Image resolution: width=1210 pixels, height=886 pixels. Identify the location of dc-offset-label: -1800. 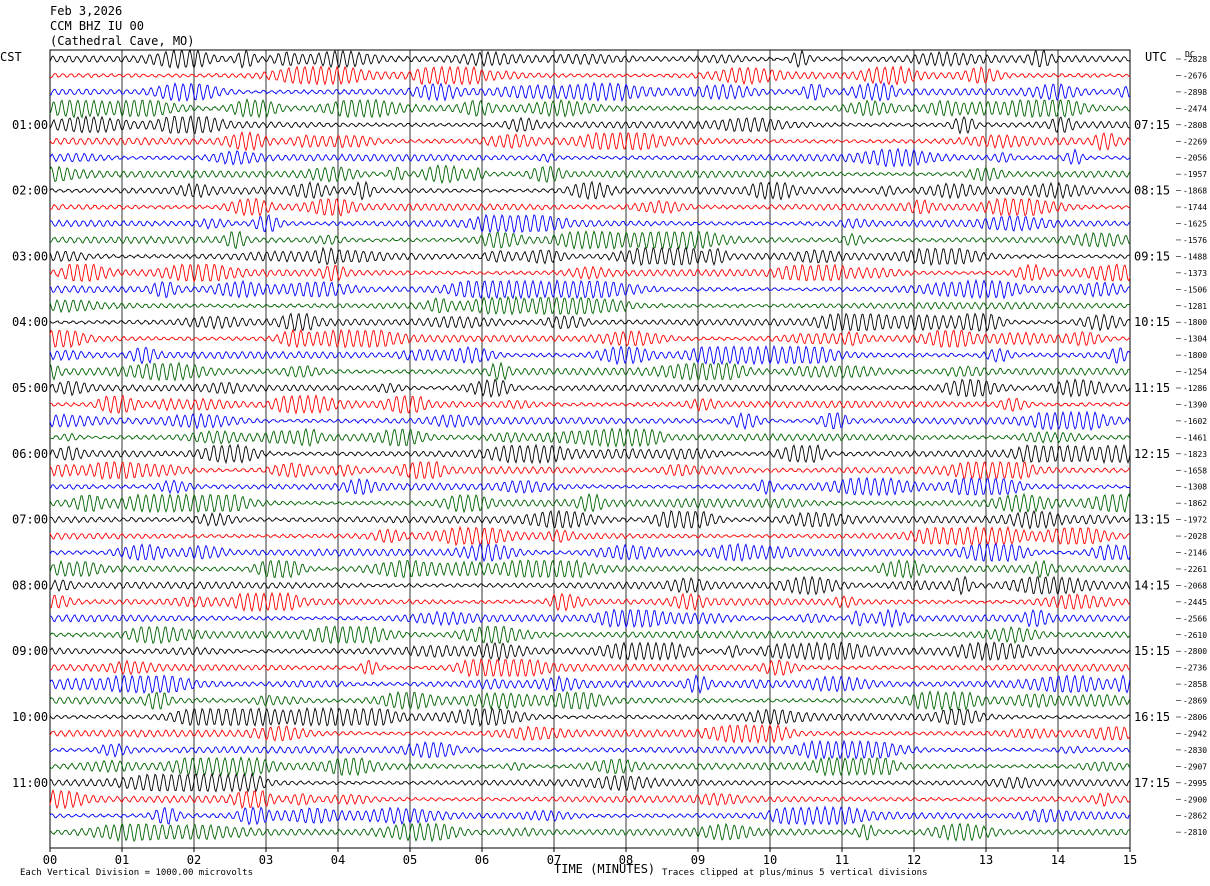
(1195, 355).